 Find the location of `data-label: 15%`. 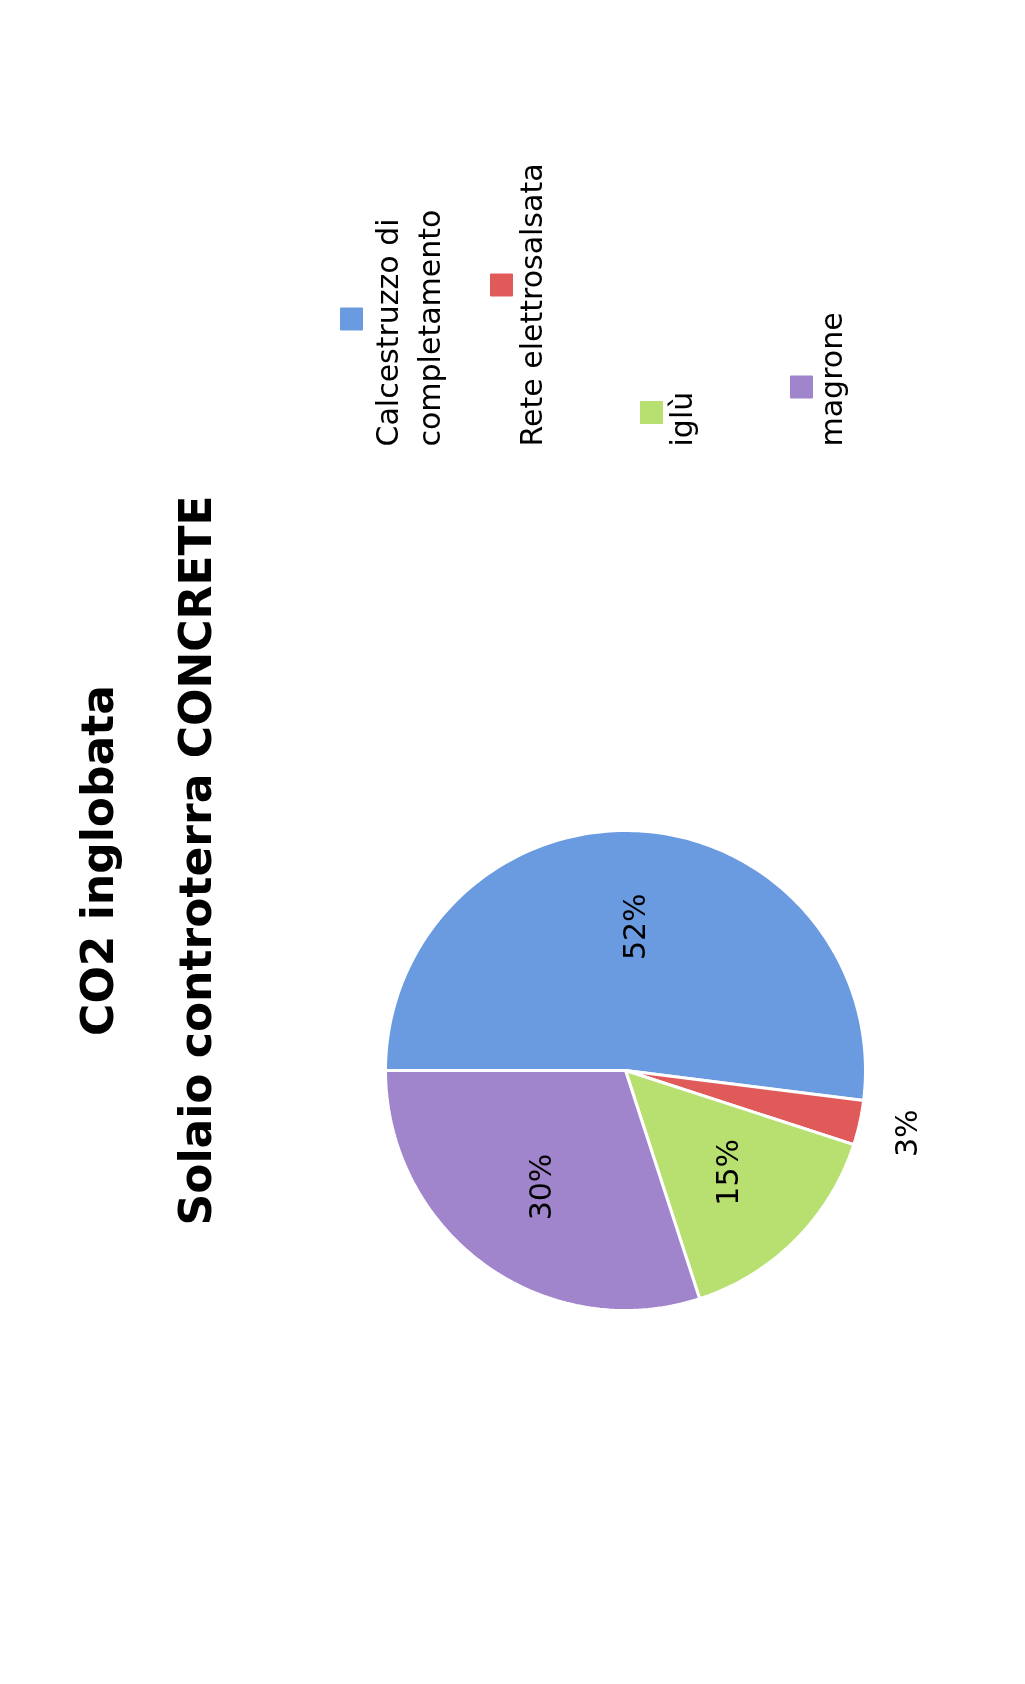

data-label: 15% is located at coordinates (727, 1172).